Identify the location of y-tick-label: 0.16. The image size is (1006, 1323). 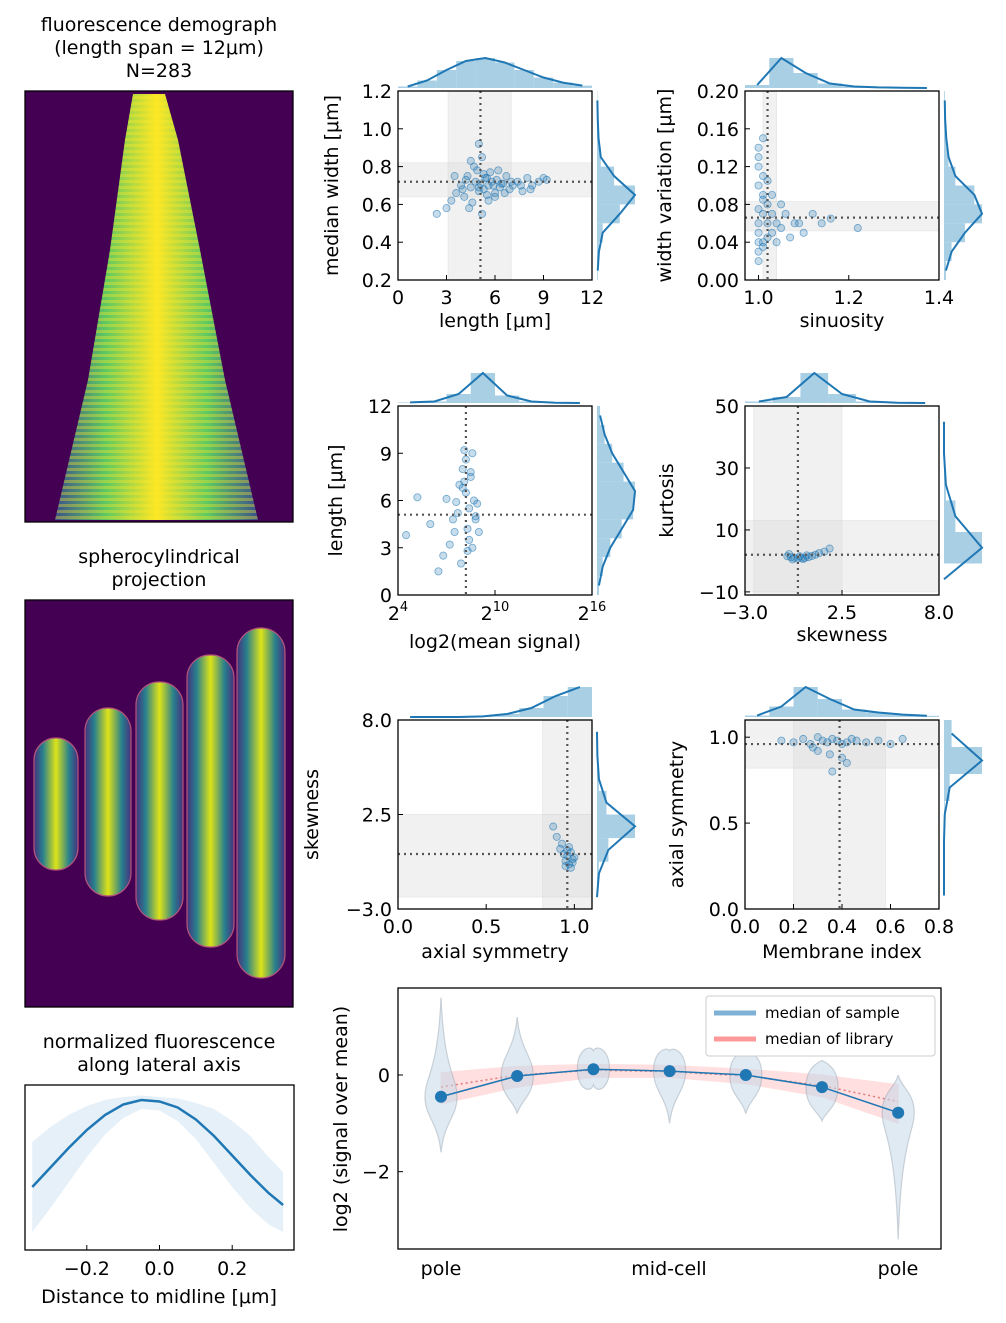
(718, 130).